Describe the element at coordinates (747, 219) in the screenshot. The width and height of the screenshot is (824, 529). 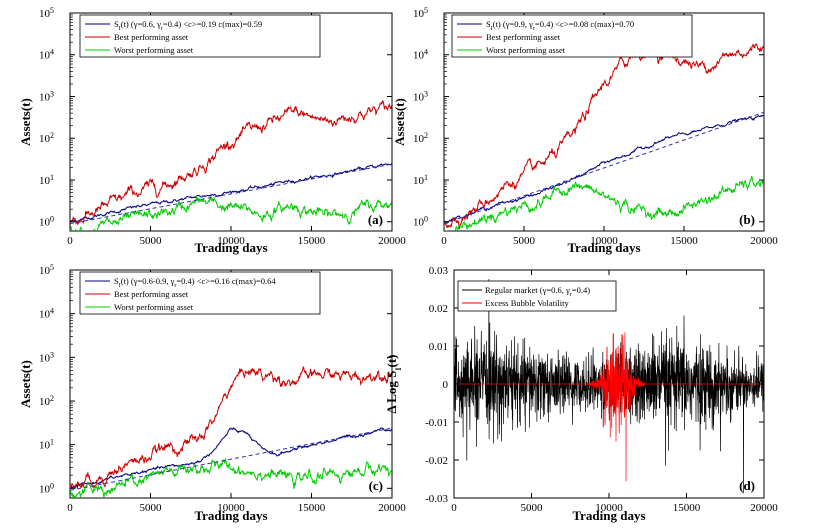
I see `panel-b-tag: (b)` at that location.